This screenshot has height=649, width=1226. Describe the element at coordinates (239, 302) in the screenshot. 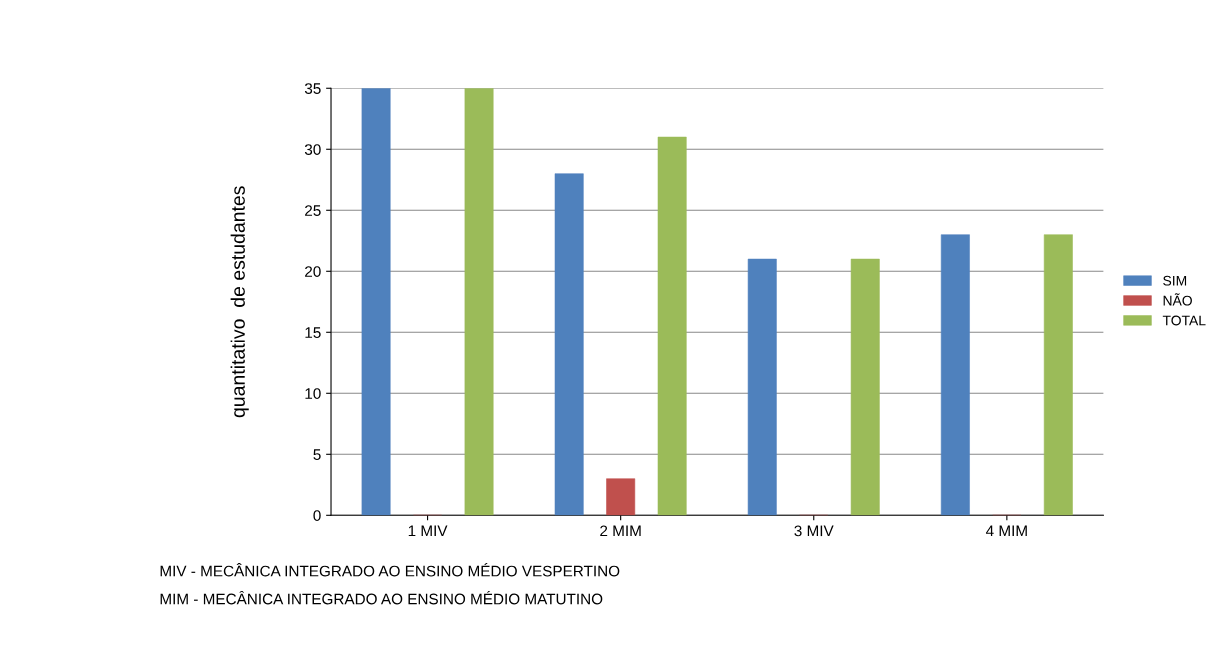

I see `y-axis-title: quantitativo de estudantes` at that location.